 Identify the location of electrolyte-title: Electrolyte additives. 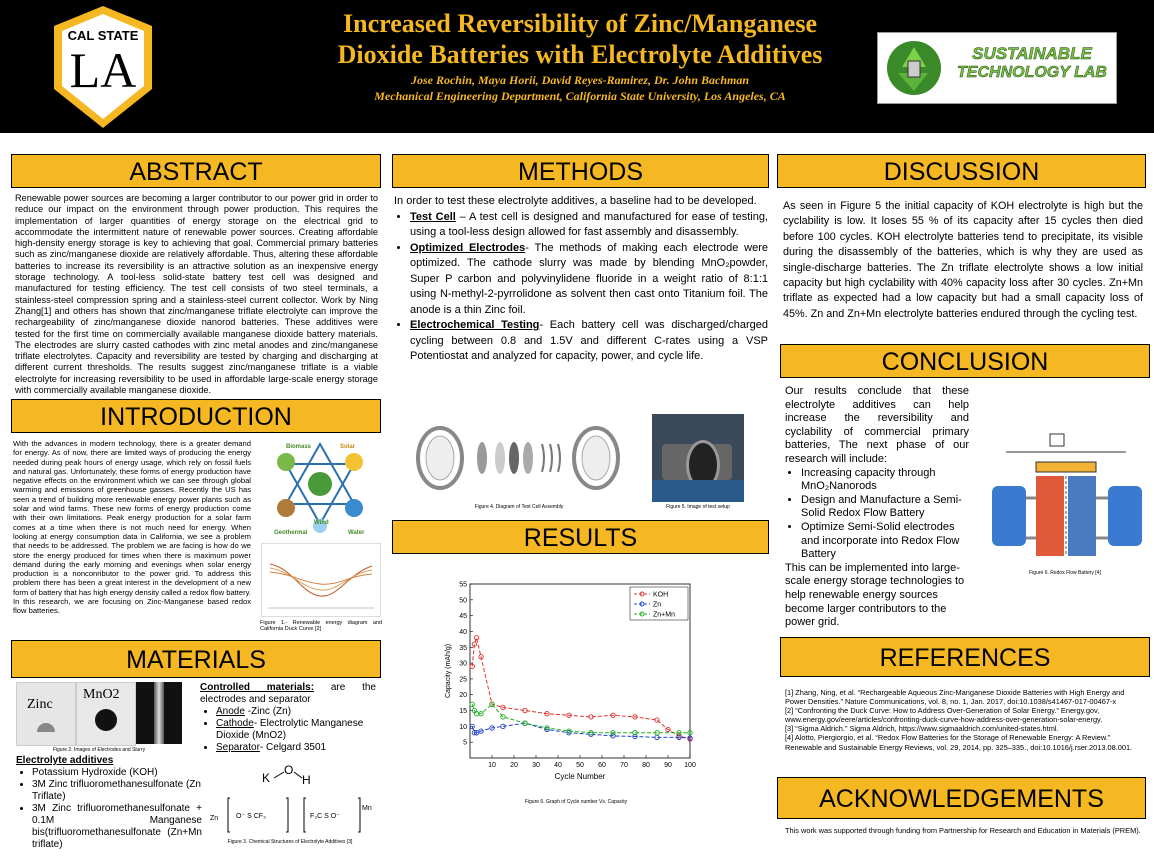
(65, 760).